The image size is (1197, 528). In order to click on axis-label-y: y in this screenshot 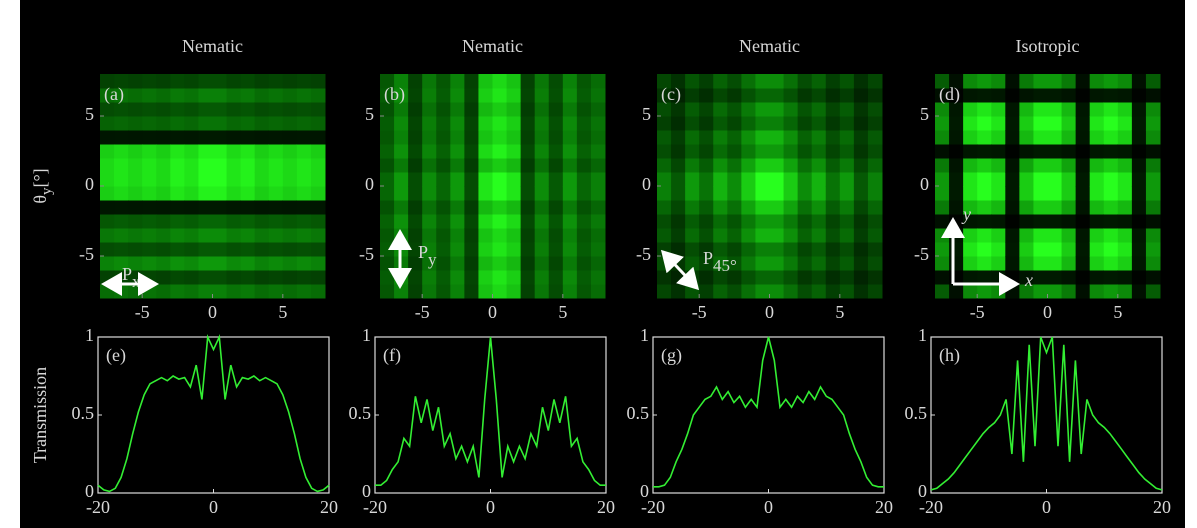, I will do `click(966, 214)`.